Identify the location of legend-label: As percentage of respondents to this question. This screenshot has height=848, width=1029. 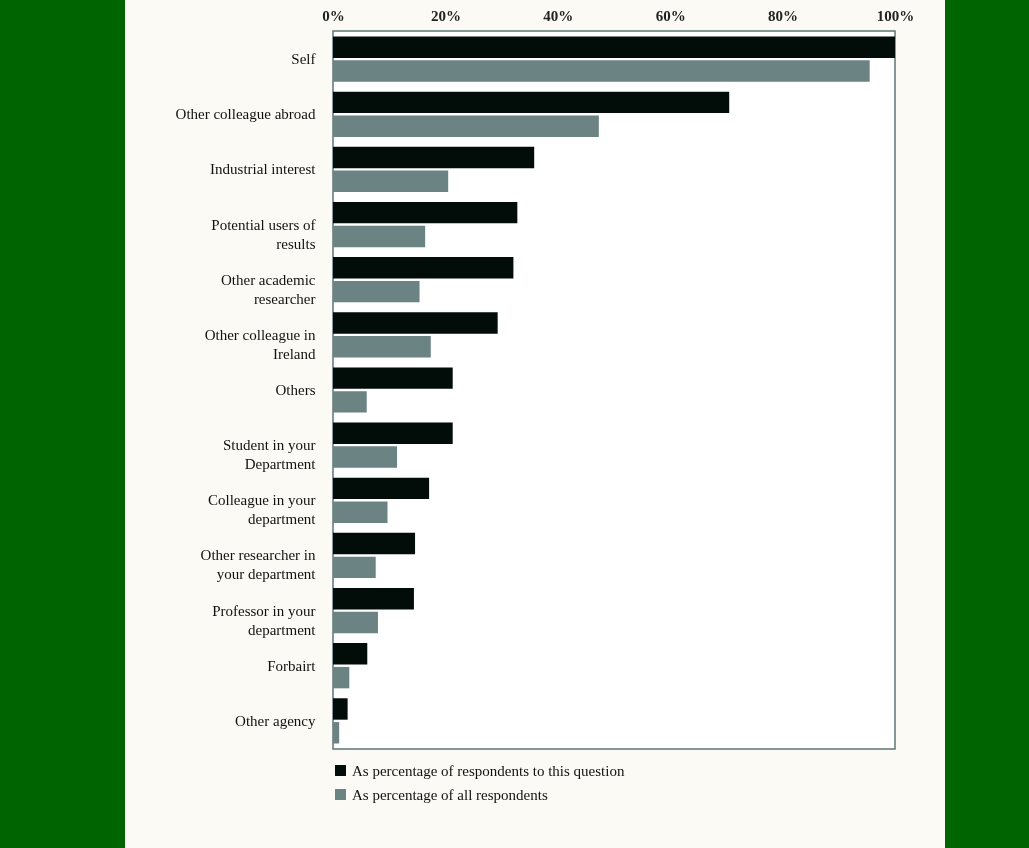
(488, 770).